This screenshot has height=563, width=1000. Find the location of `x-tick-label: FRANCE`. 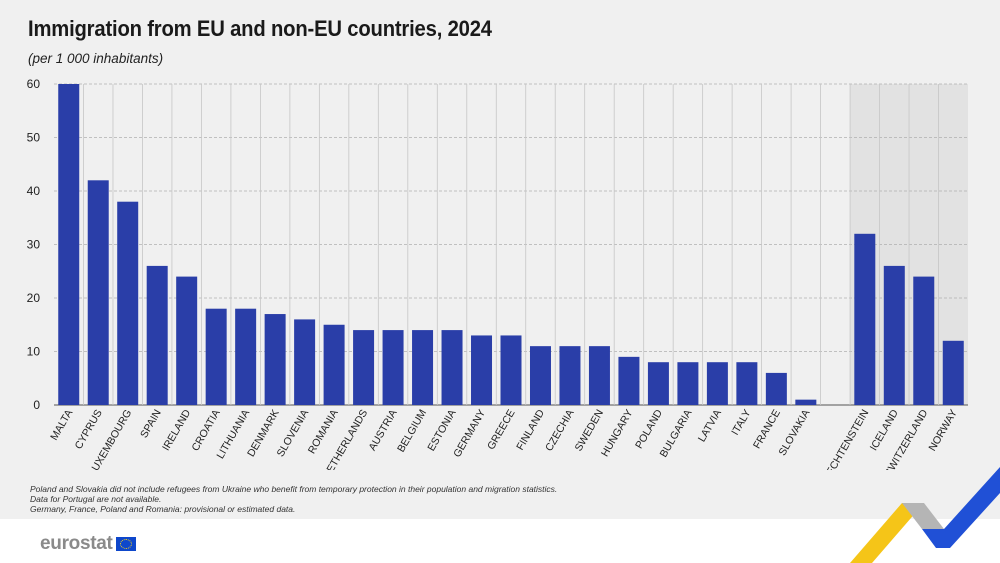

x-tick-label: FRANCE is located at coordinates (767, 429).